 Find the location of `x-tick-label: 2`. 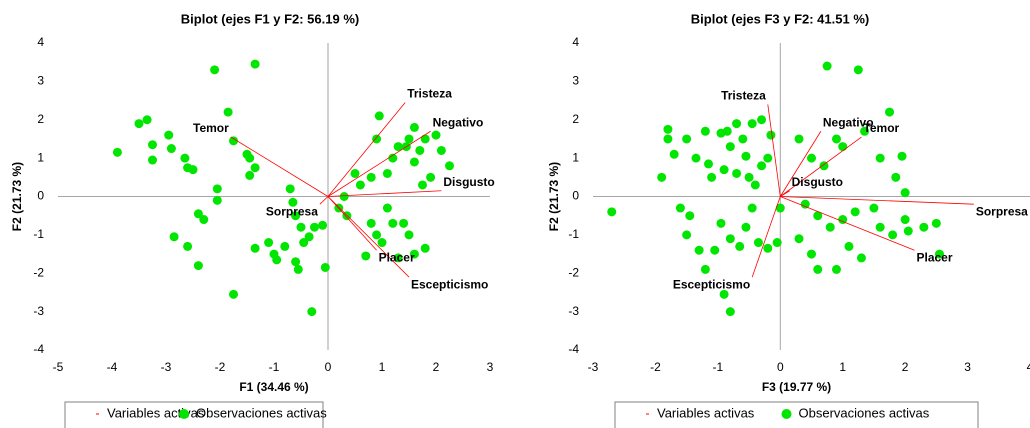

x-tick-label: 2 is located at coordinates (436, 367).